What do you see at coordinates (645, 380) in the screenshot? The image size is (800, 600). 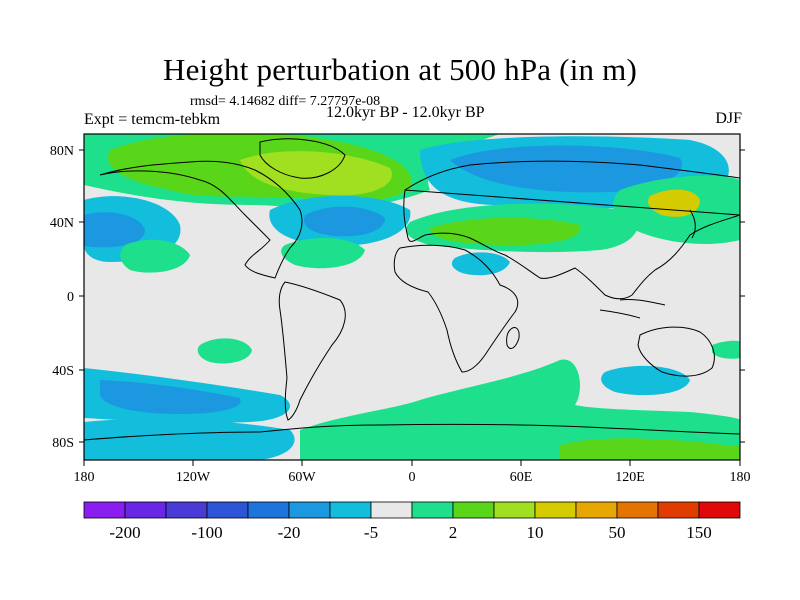 I see `field-sh-ind-low` at bounding box center [645, 380].